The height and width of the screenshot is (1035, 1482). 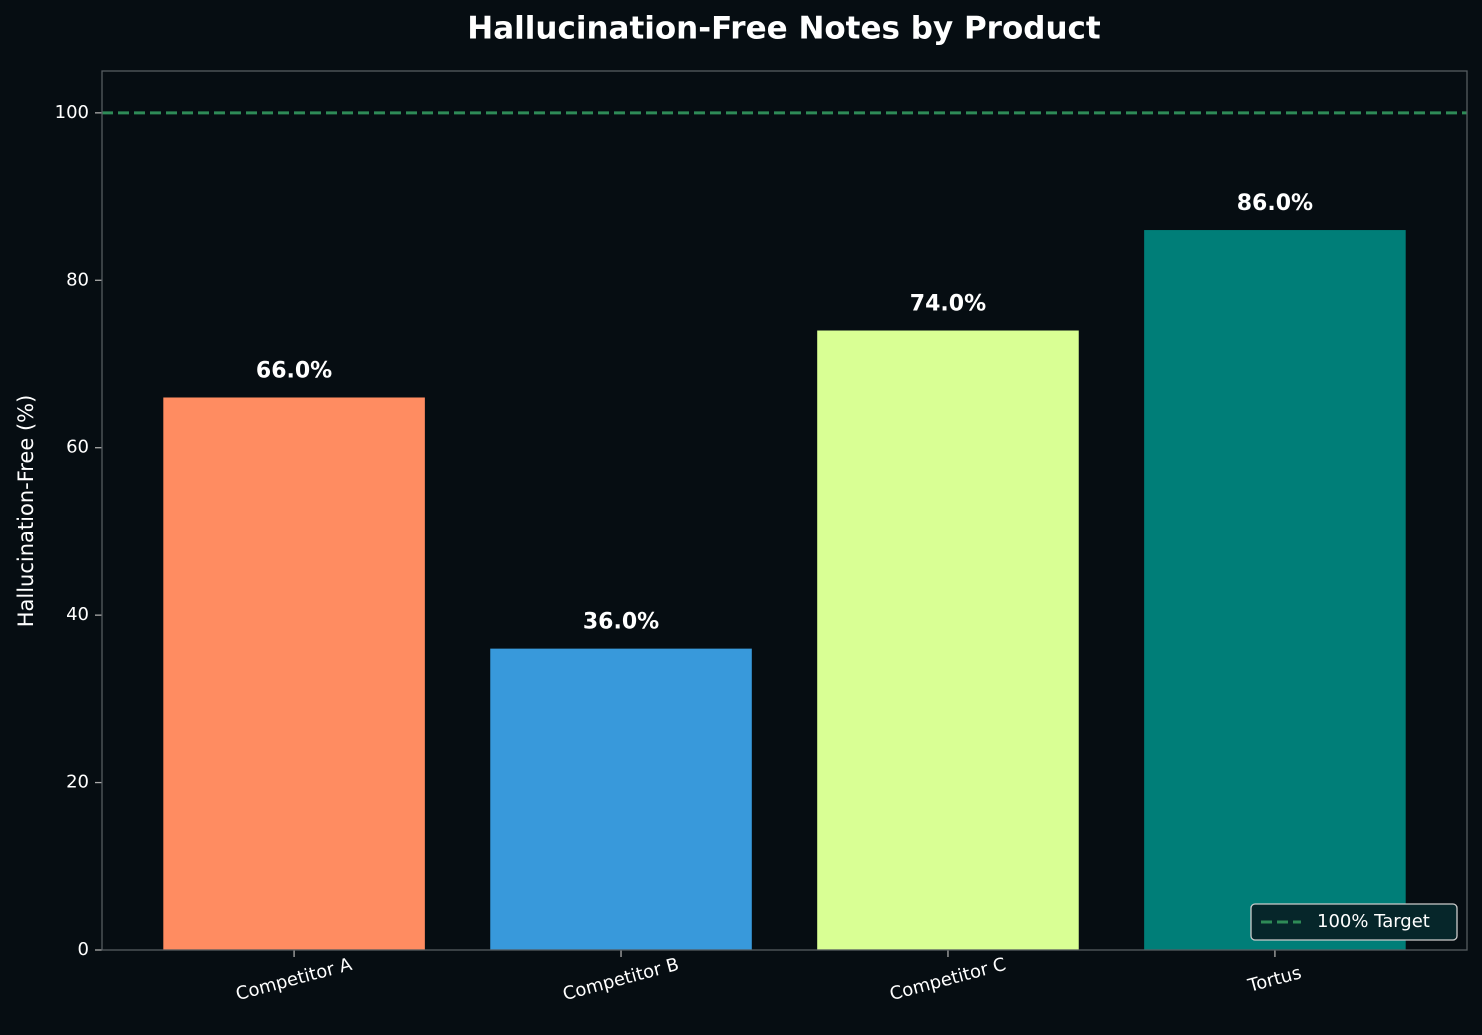 What do you see at coordinates (83, 949) in the screenshot?
I see `y-tick-label: 0` at bounding box center [83, 949].